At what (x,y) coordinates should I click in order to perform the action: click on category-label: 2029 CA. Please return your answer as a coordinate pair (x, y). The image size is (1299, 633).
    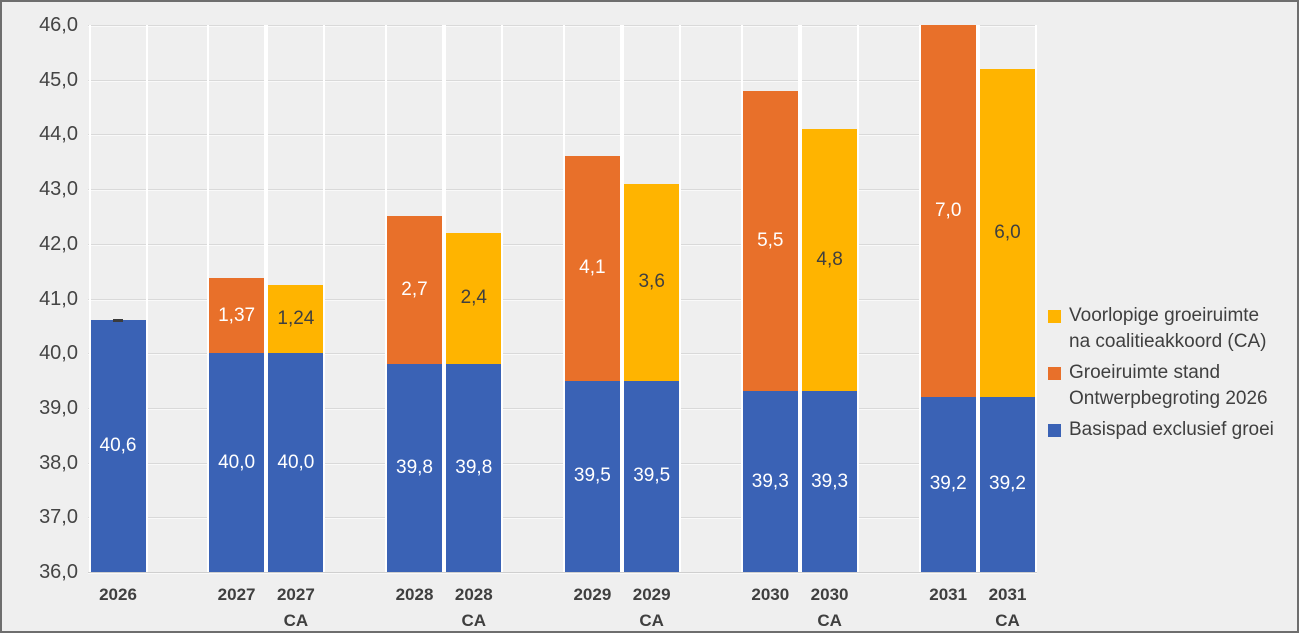
    Looking at the image, I should click on (651, 607).